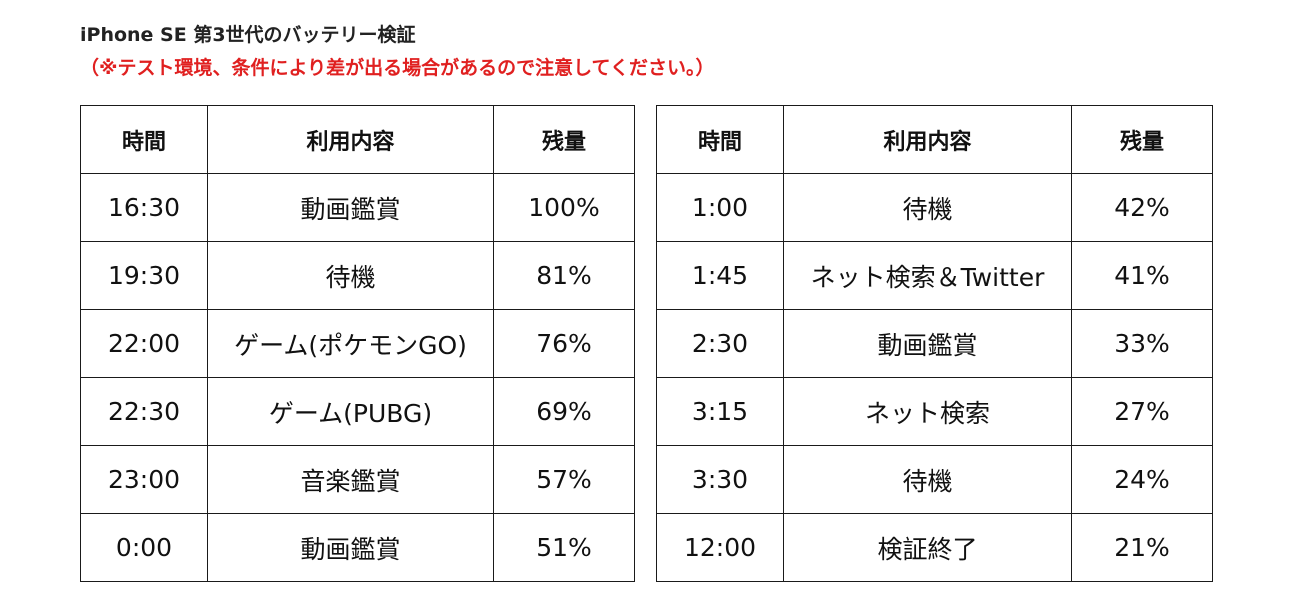  What do you see at coordinates (350, 479) in the screenshot?
I see `cell-usage: 音楽鑑賞` at bounding box center [350, 479].